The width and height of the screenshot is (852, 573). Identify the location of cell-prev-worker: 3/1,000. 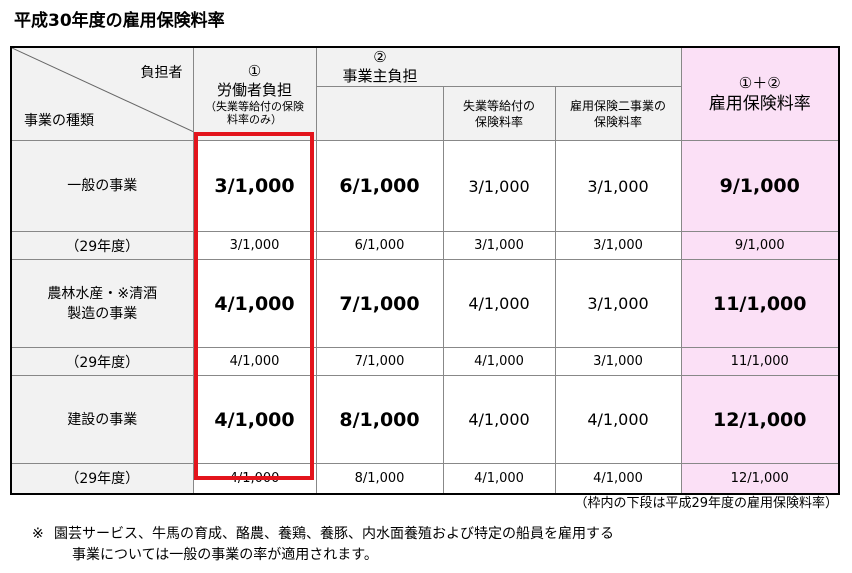
(254, 245).